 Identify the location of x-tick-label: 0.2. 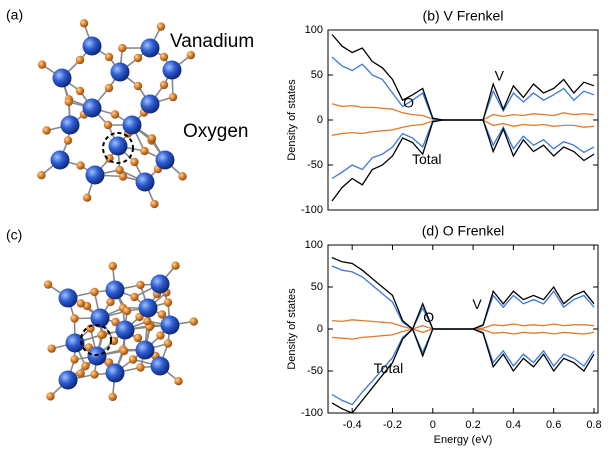
(472, 425).